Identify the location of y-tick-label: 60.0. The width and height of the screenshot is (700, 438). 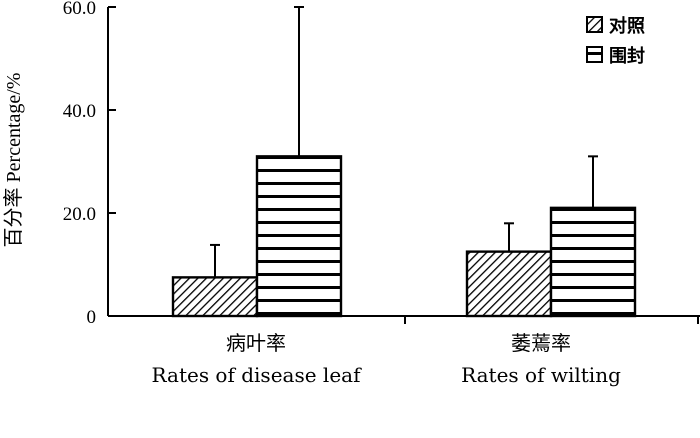
(79, 9).